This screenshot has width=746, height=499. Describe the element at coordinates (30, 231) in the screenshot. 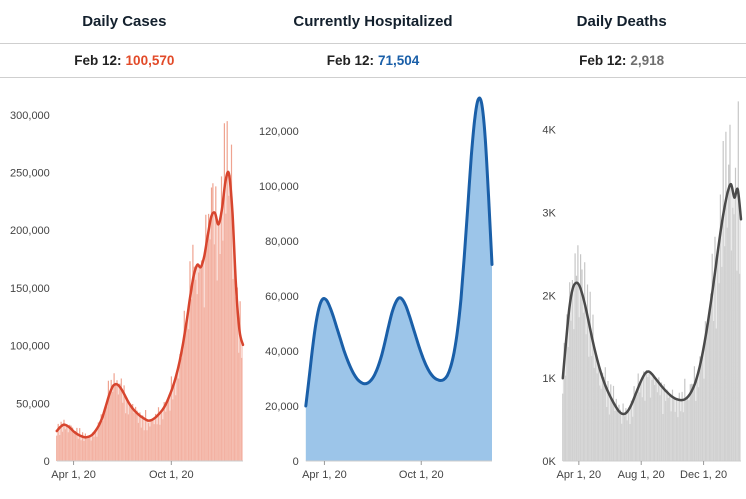

I see `svg-text: 200,000` at that location.